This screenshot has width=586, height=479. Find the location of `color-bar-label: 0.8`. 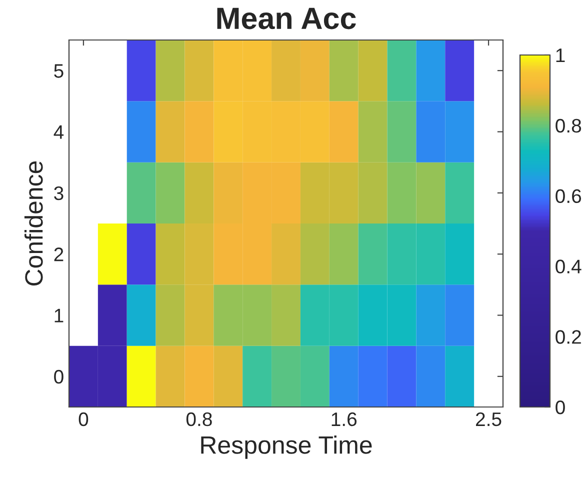

color-bar-label: 0.8 is located at coordinates (569, 125).